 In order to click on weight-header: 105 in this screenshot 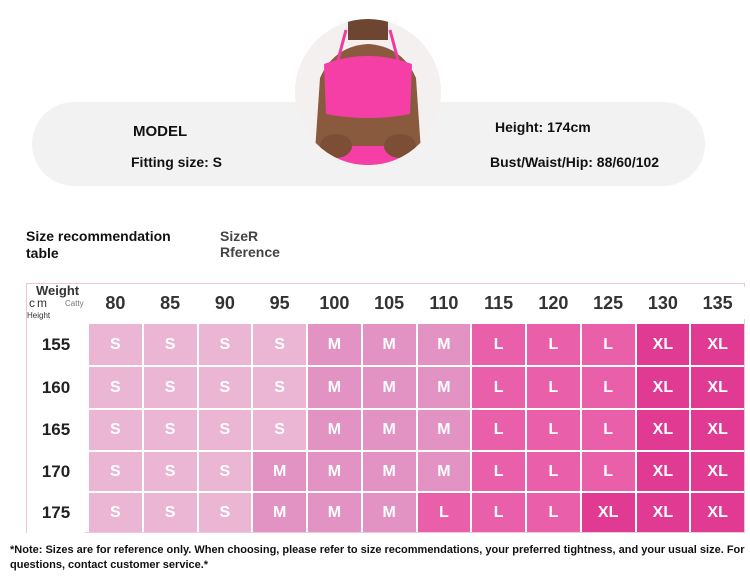, I will do `click(389, 303)`.